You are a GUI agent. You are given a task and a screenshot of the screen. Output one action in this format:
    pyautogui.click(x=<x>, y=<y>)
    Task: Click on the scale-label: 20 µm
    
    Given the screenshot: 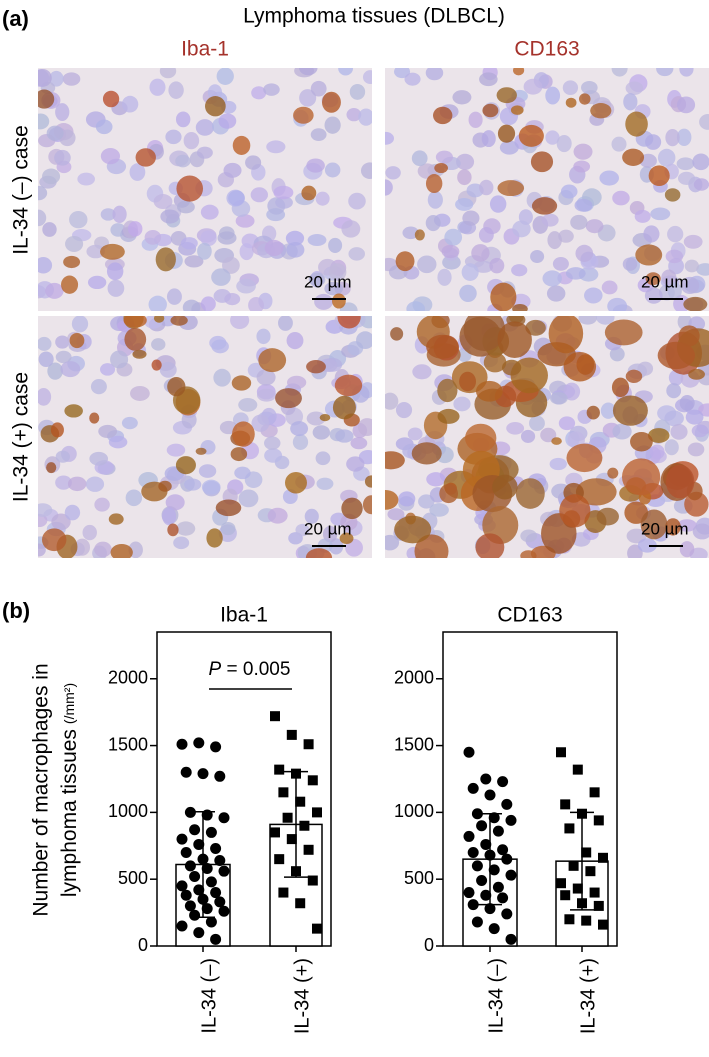 What is the action you would take?
    pyautogui.click(x=328, y=528)
    